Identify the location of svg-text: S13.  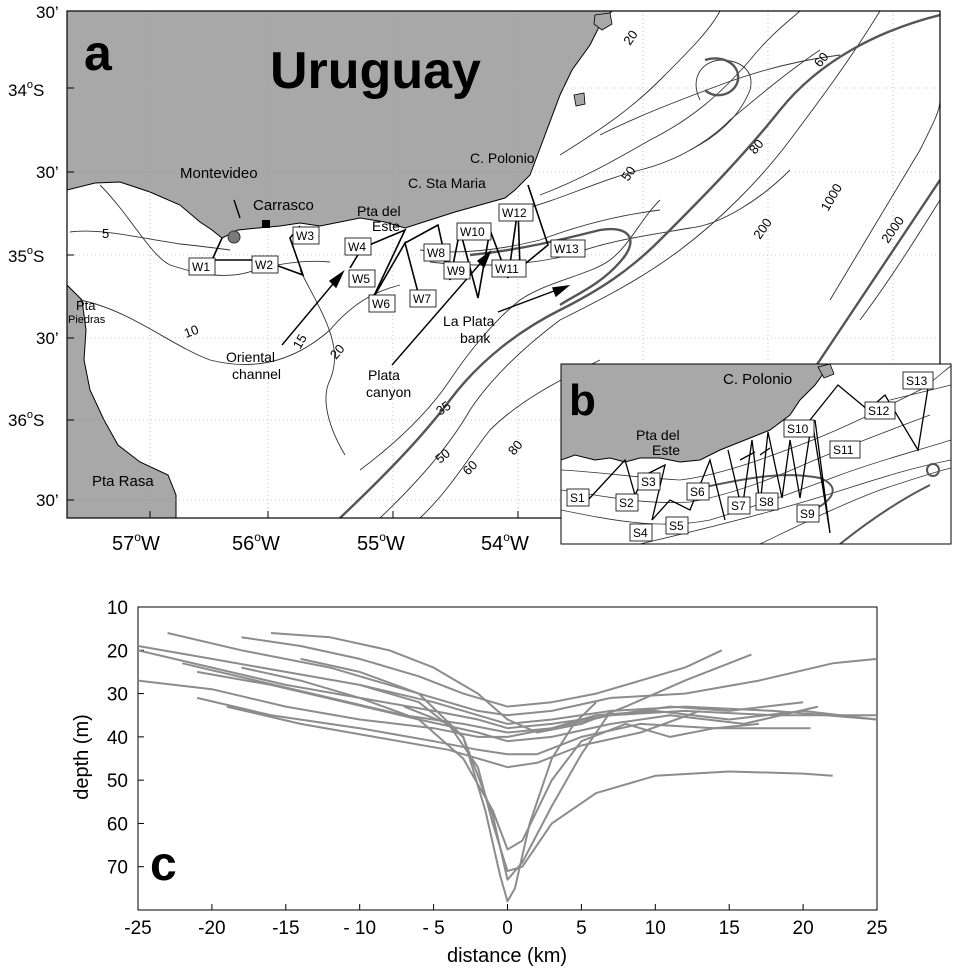
(917, 381).